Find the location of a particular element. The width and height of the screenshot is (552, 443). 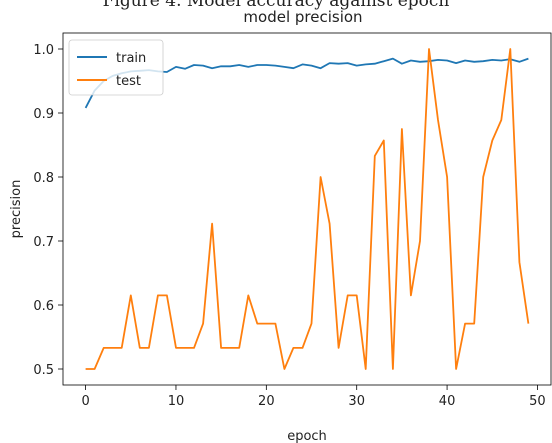

x-axis-label: epoch is located at coordinates (307, 436).